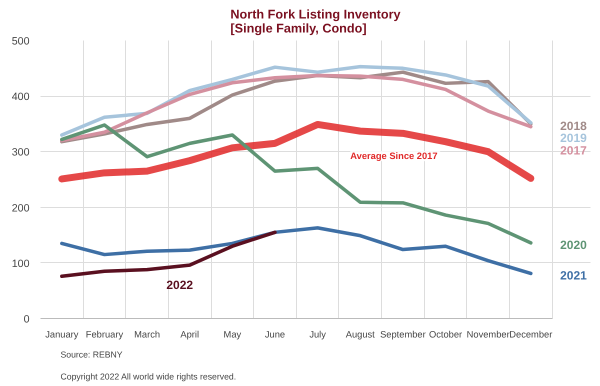 The image size is (600, 386). What do you see at coordinates (91, 355) in the screenshot?
I see `source-note: Source: REBNY` at bounding box center [91, 355].